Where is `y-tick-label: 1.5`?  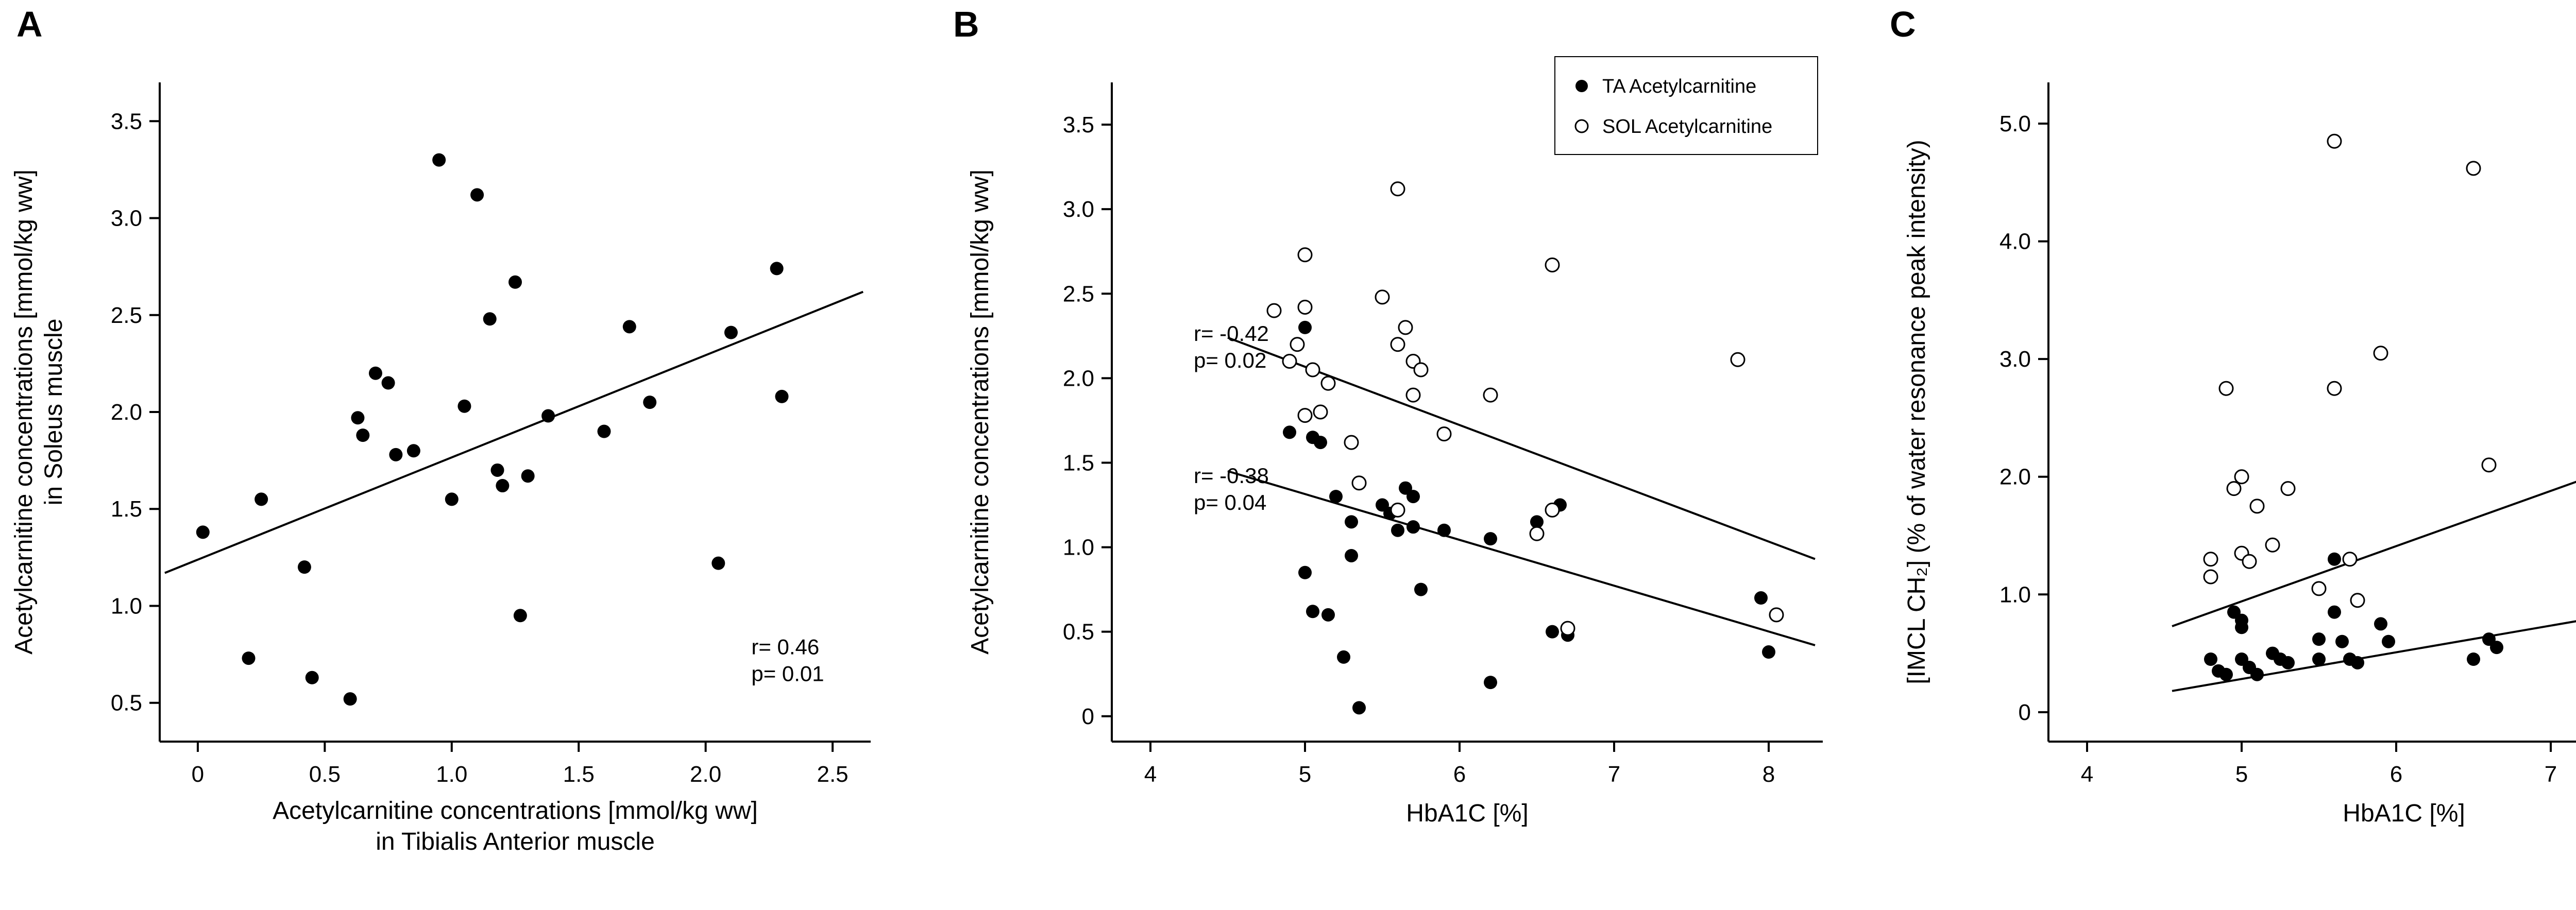 y-tick-label: 1.5 is located at coordinates (127, 509).